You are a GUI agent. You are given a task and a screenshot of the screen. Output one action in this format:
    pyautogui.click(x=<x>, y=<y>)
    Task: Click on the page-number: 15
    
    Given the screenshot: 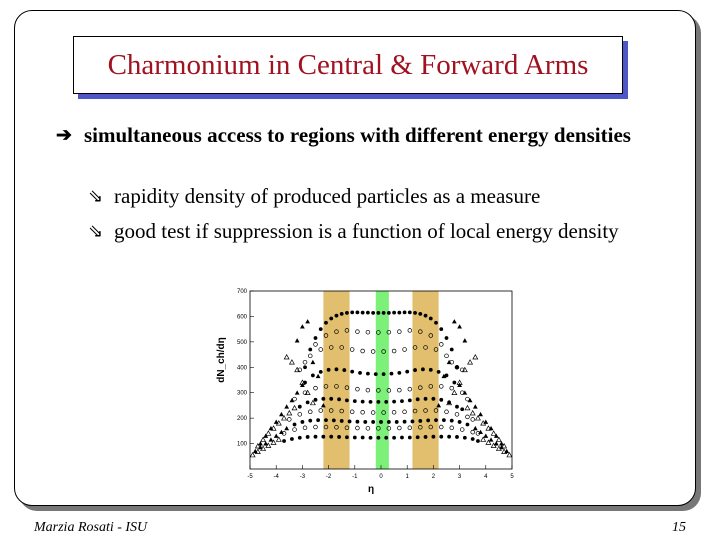 What is the action you would take?
    pyautogui.click(x=679, y=527)
    